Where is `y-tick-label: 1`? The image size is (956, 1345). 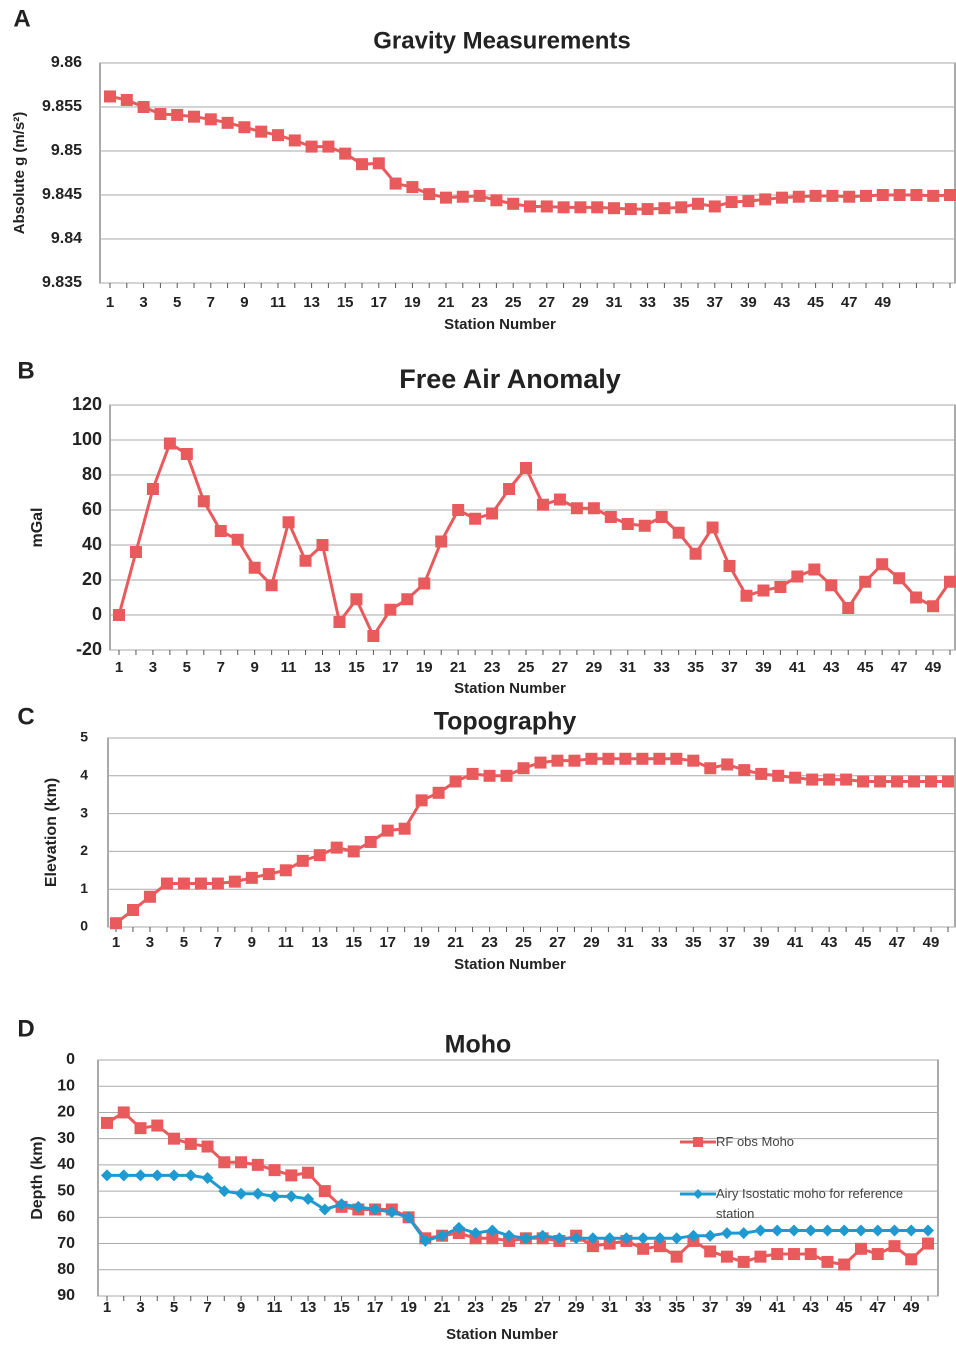
y-tick-label: 1 is located at coordinates (84, 888).